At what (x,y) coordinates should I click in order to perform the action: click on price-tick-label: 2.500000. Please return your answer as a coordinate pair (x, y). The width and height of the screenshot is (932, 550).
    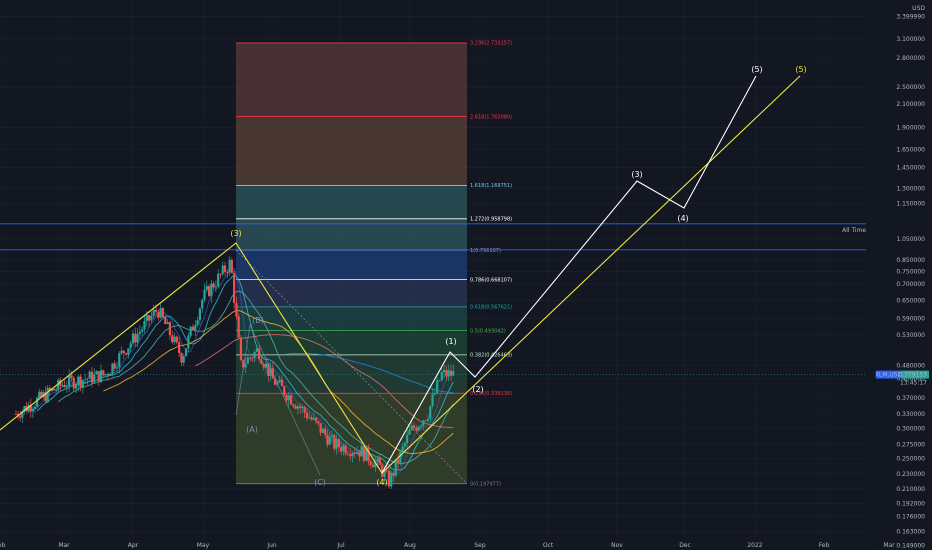
    Looking at the image, I should click on (910, 87).